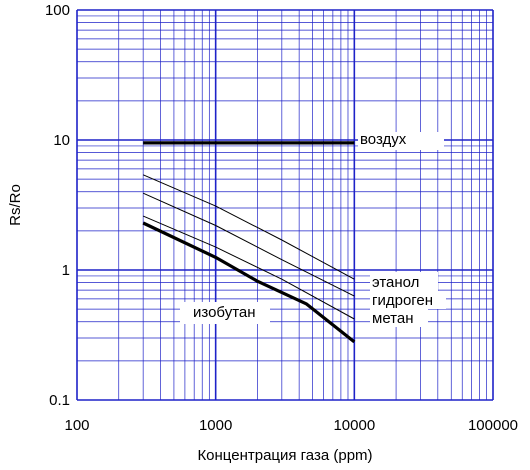  What do you see at coordinates (284, 455) in the screenshot?
I see `x-axis-label: Концентрация газа (ppm)` at bounding box center [284, 455].